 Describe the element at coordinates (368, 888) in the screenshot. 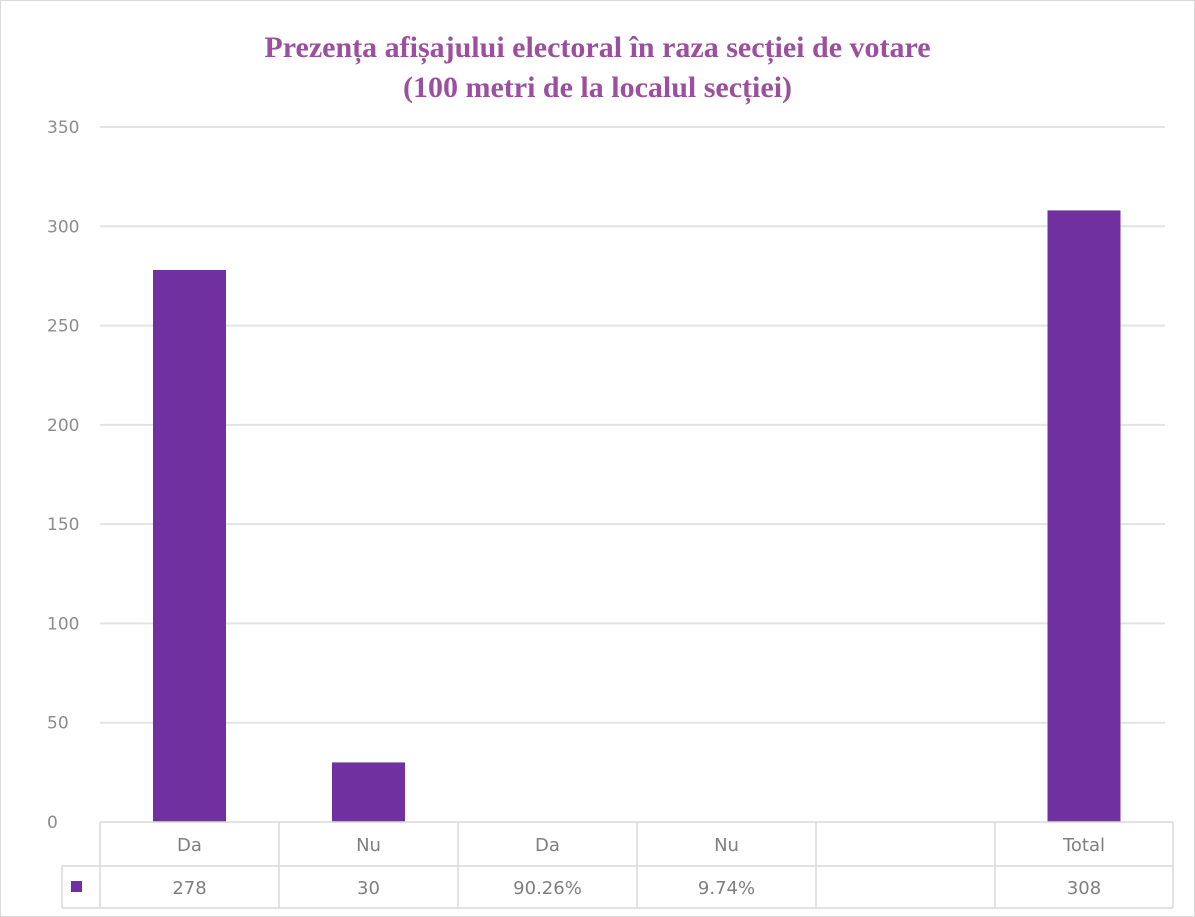

I see `table-value: 30` at that location.